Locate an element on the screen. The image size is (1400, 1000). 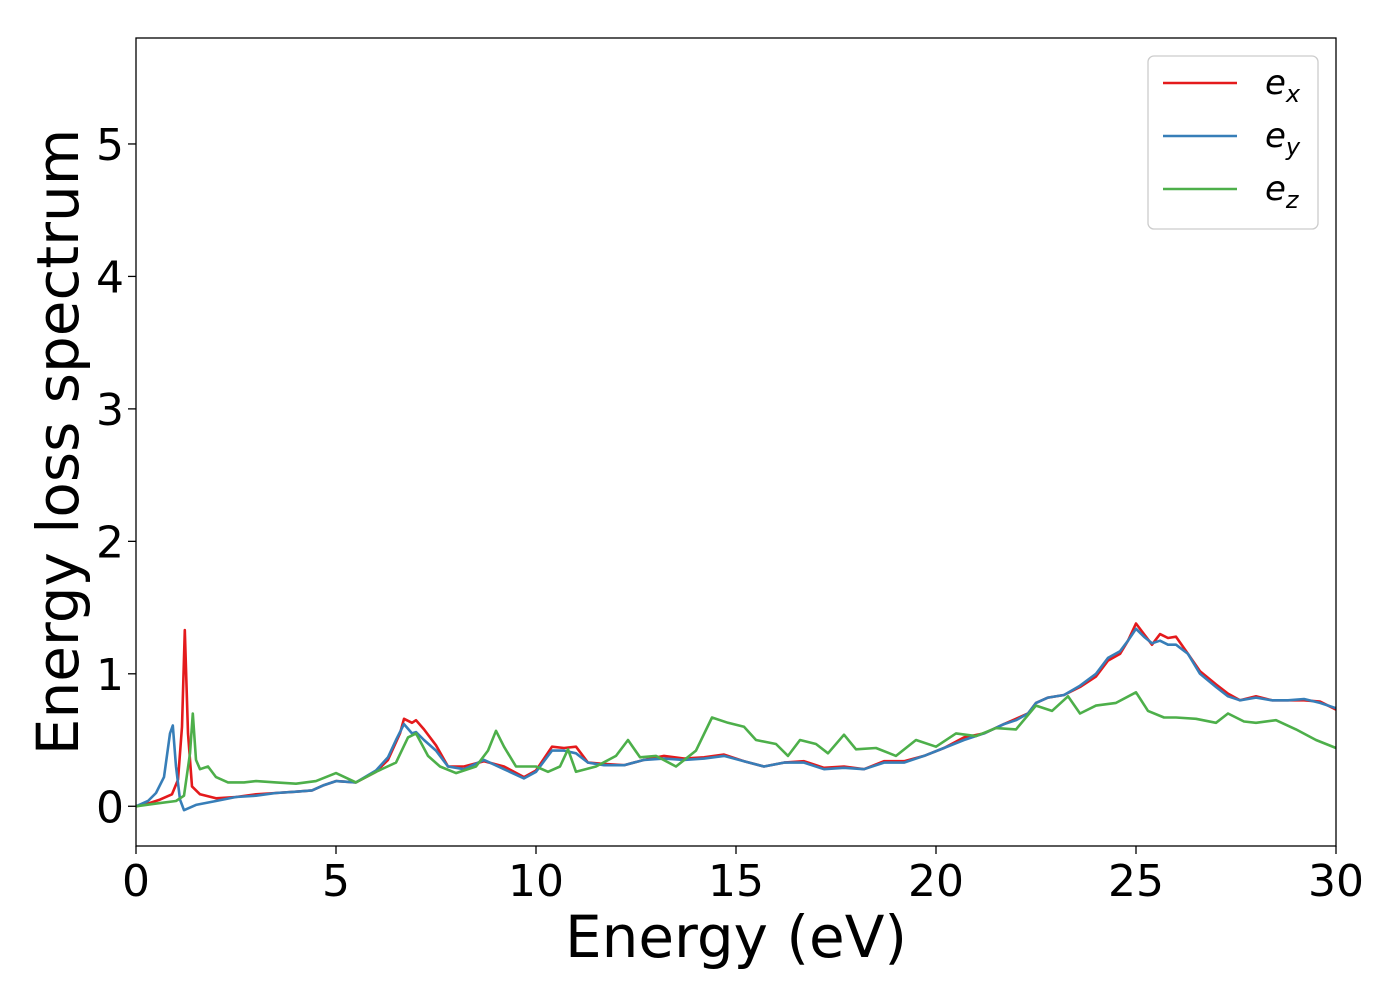
x-axis-ticks: 0 5 10 15 20 25 30 is located at coordinates (743, 876).